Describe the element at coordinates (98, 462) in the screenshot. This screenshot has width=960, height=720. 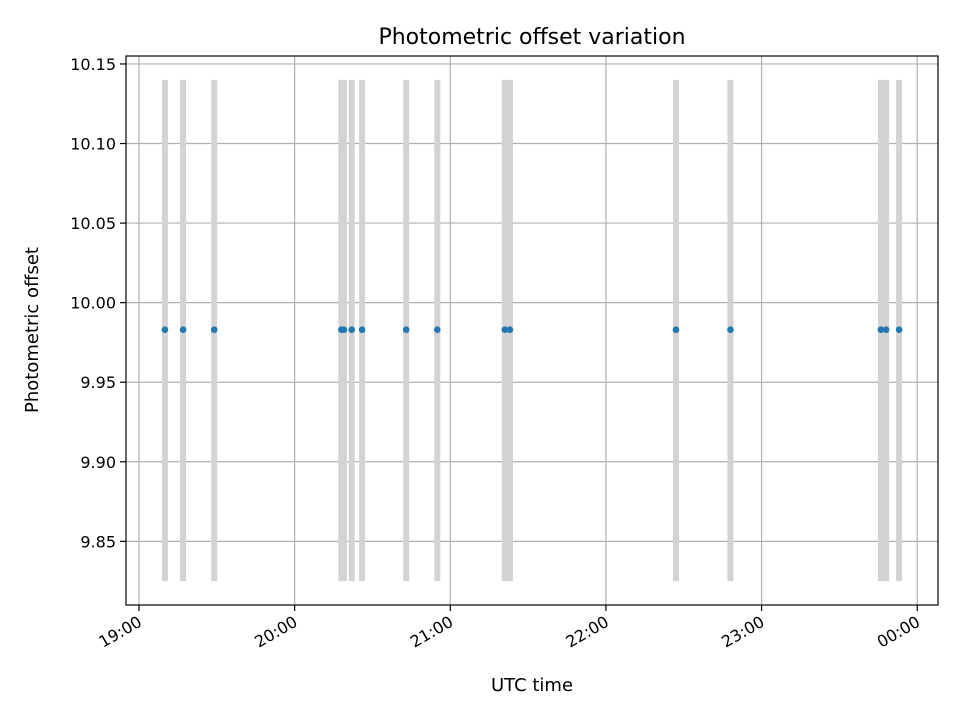
I see `y-tick-label: 9.90` at that location.